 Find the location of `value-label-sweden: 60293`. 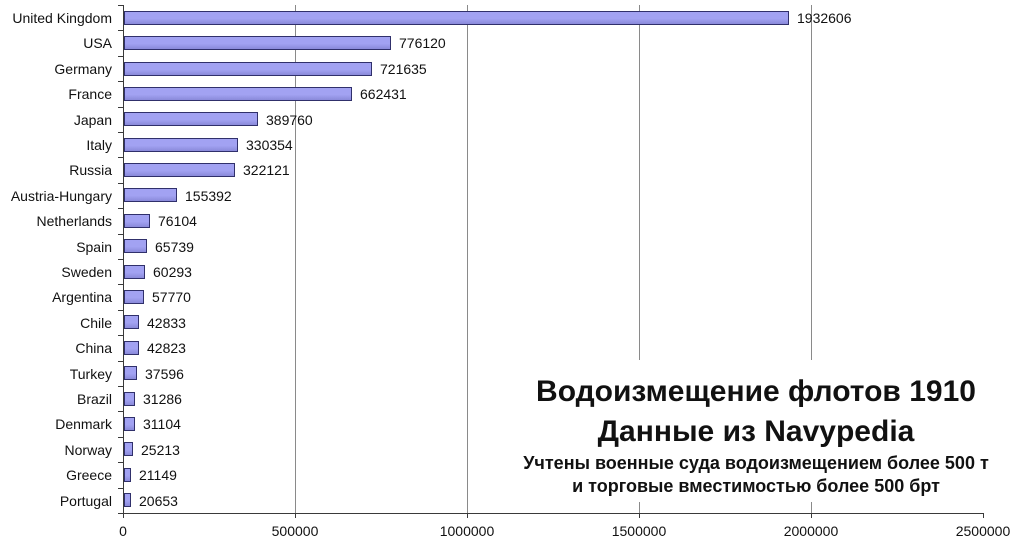

value-label-sweden: 60293 is located at coordinates (172, 271).